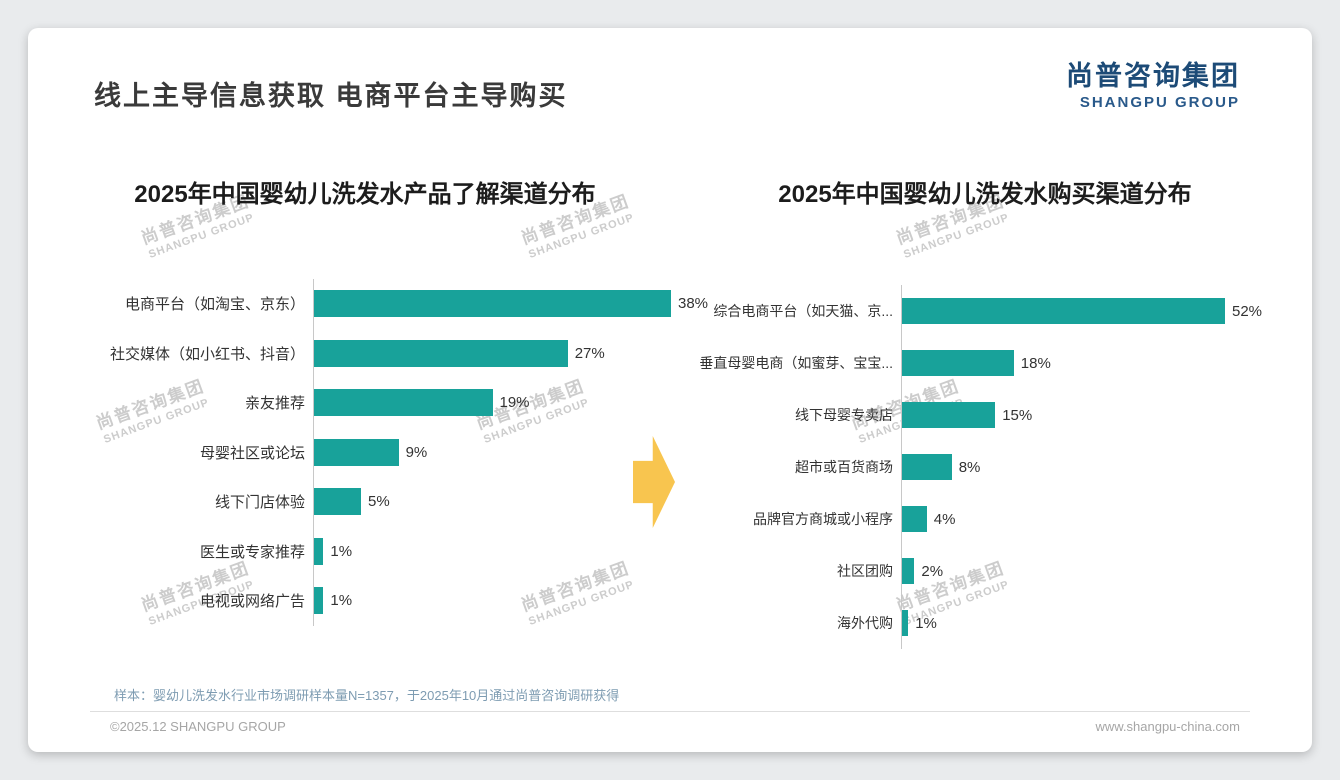  Describe the element at coordinates (865, 571) in the screenshot. I see `category-label: 社区团购` at that location.